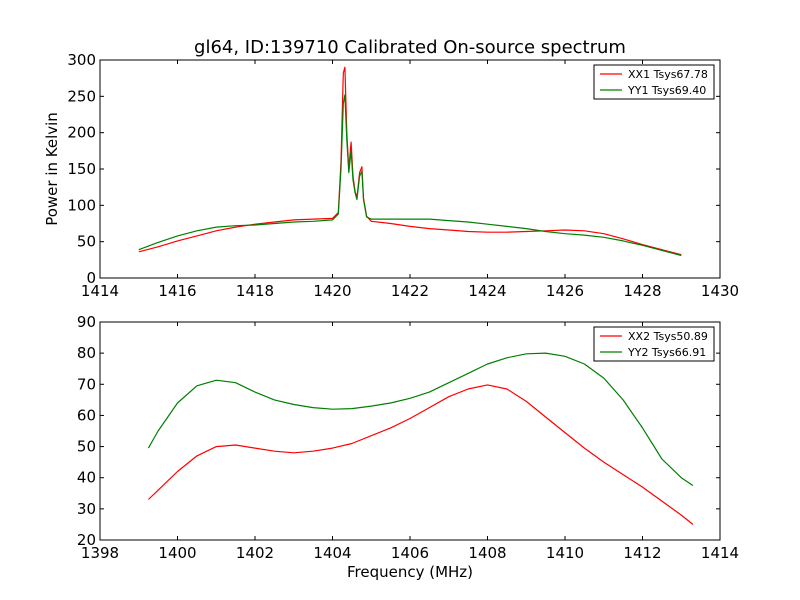  What do you see at coordinates (177, 553) in the screenshot?
I see `bottom-xtick-label: 1400` at bounding box center [177, 553].